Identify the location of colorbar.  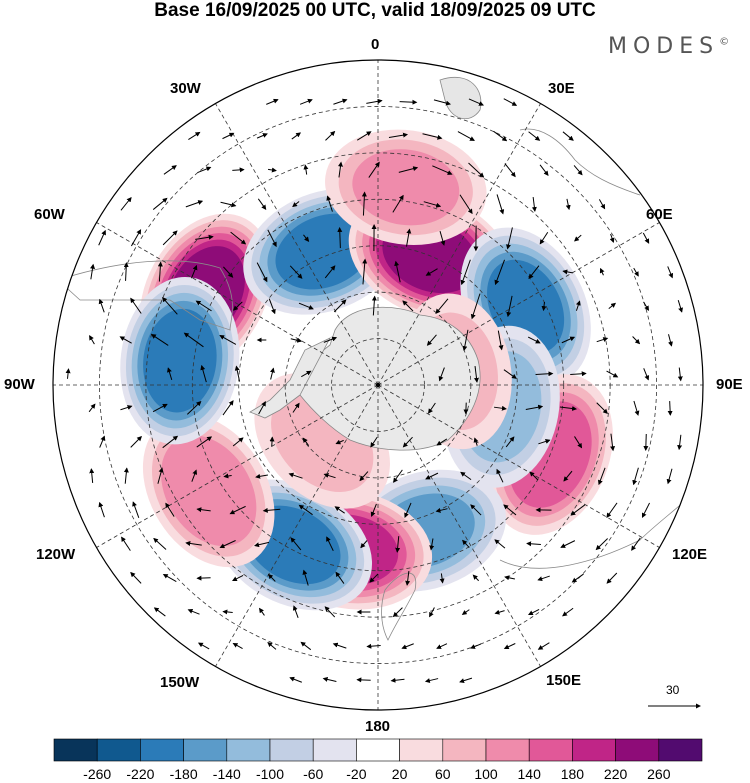
(378, 750).